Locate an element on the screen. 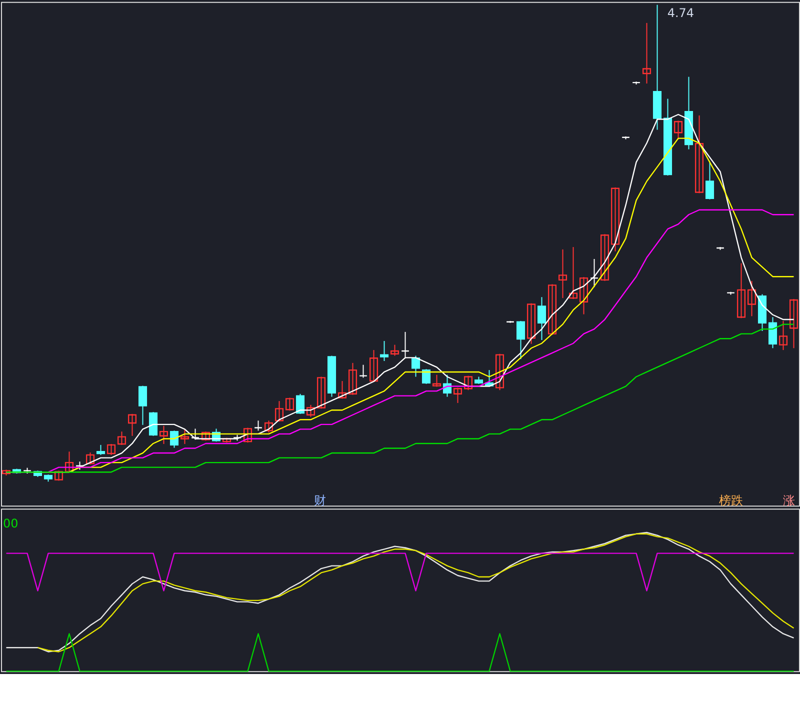 The image size is (800, 705). text: 00 is located at coordinates (10, 523).